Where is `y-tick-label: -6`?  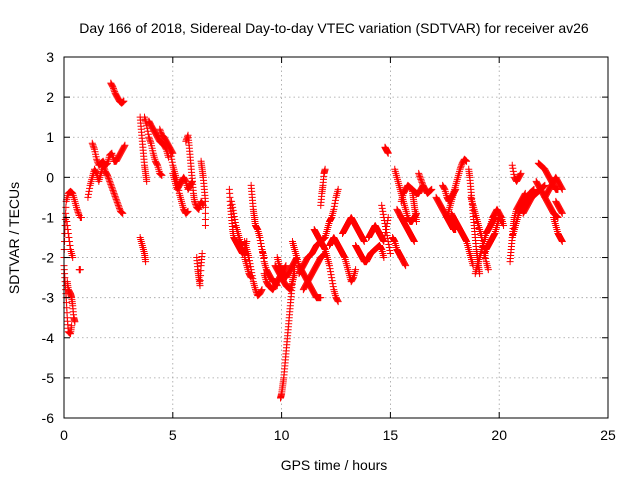
y-tick-label: -6 is located at coordinates (48, 418).